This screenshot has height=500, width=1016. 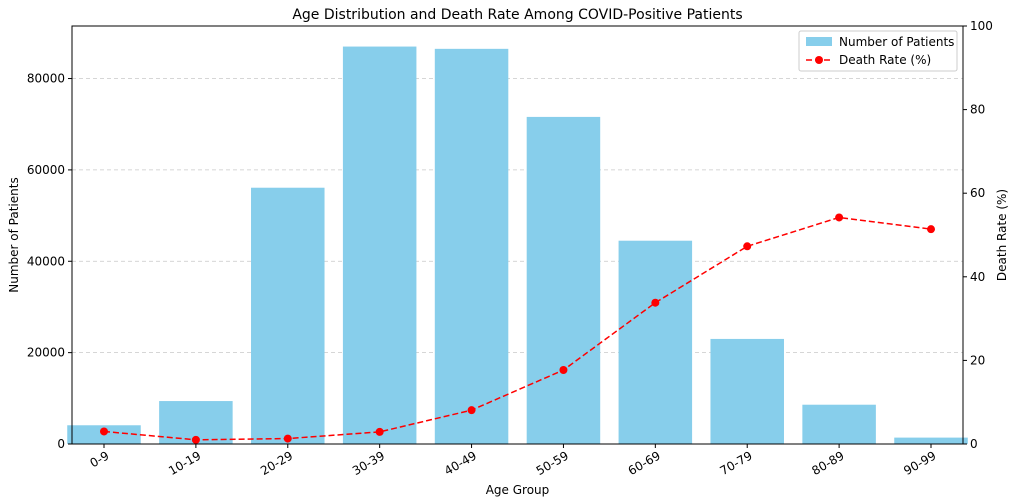 I want to click on x-tick-label: 30-39, so click(x=368, y=463).